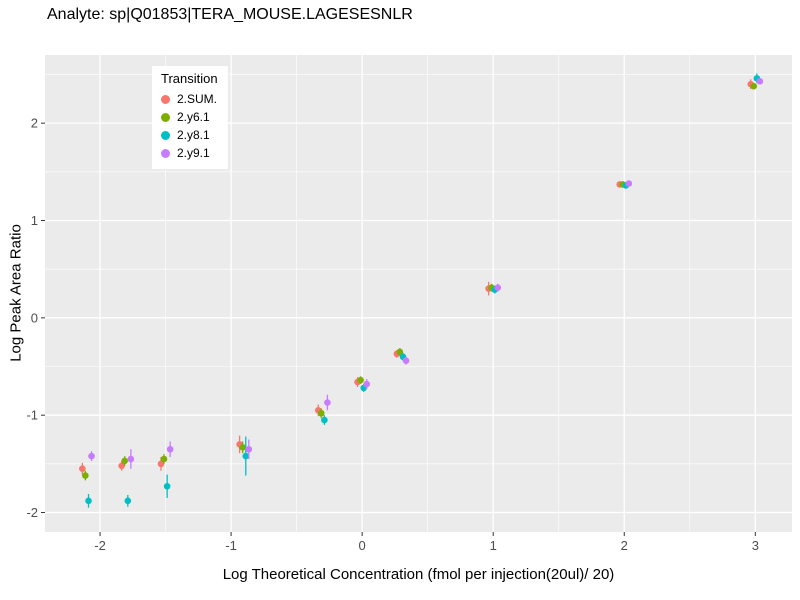  What do you see at coordinates (197, 99) in the screenshot?
I see `legend-label: 2.SUM.` at bounding box center [197, 99].